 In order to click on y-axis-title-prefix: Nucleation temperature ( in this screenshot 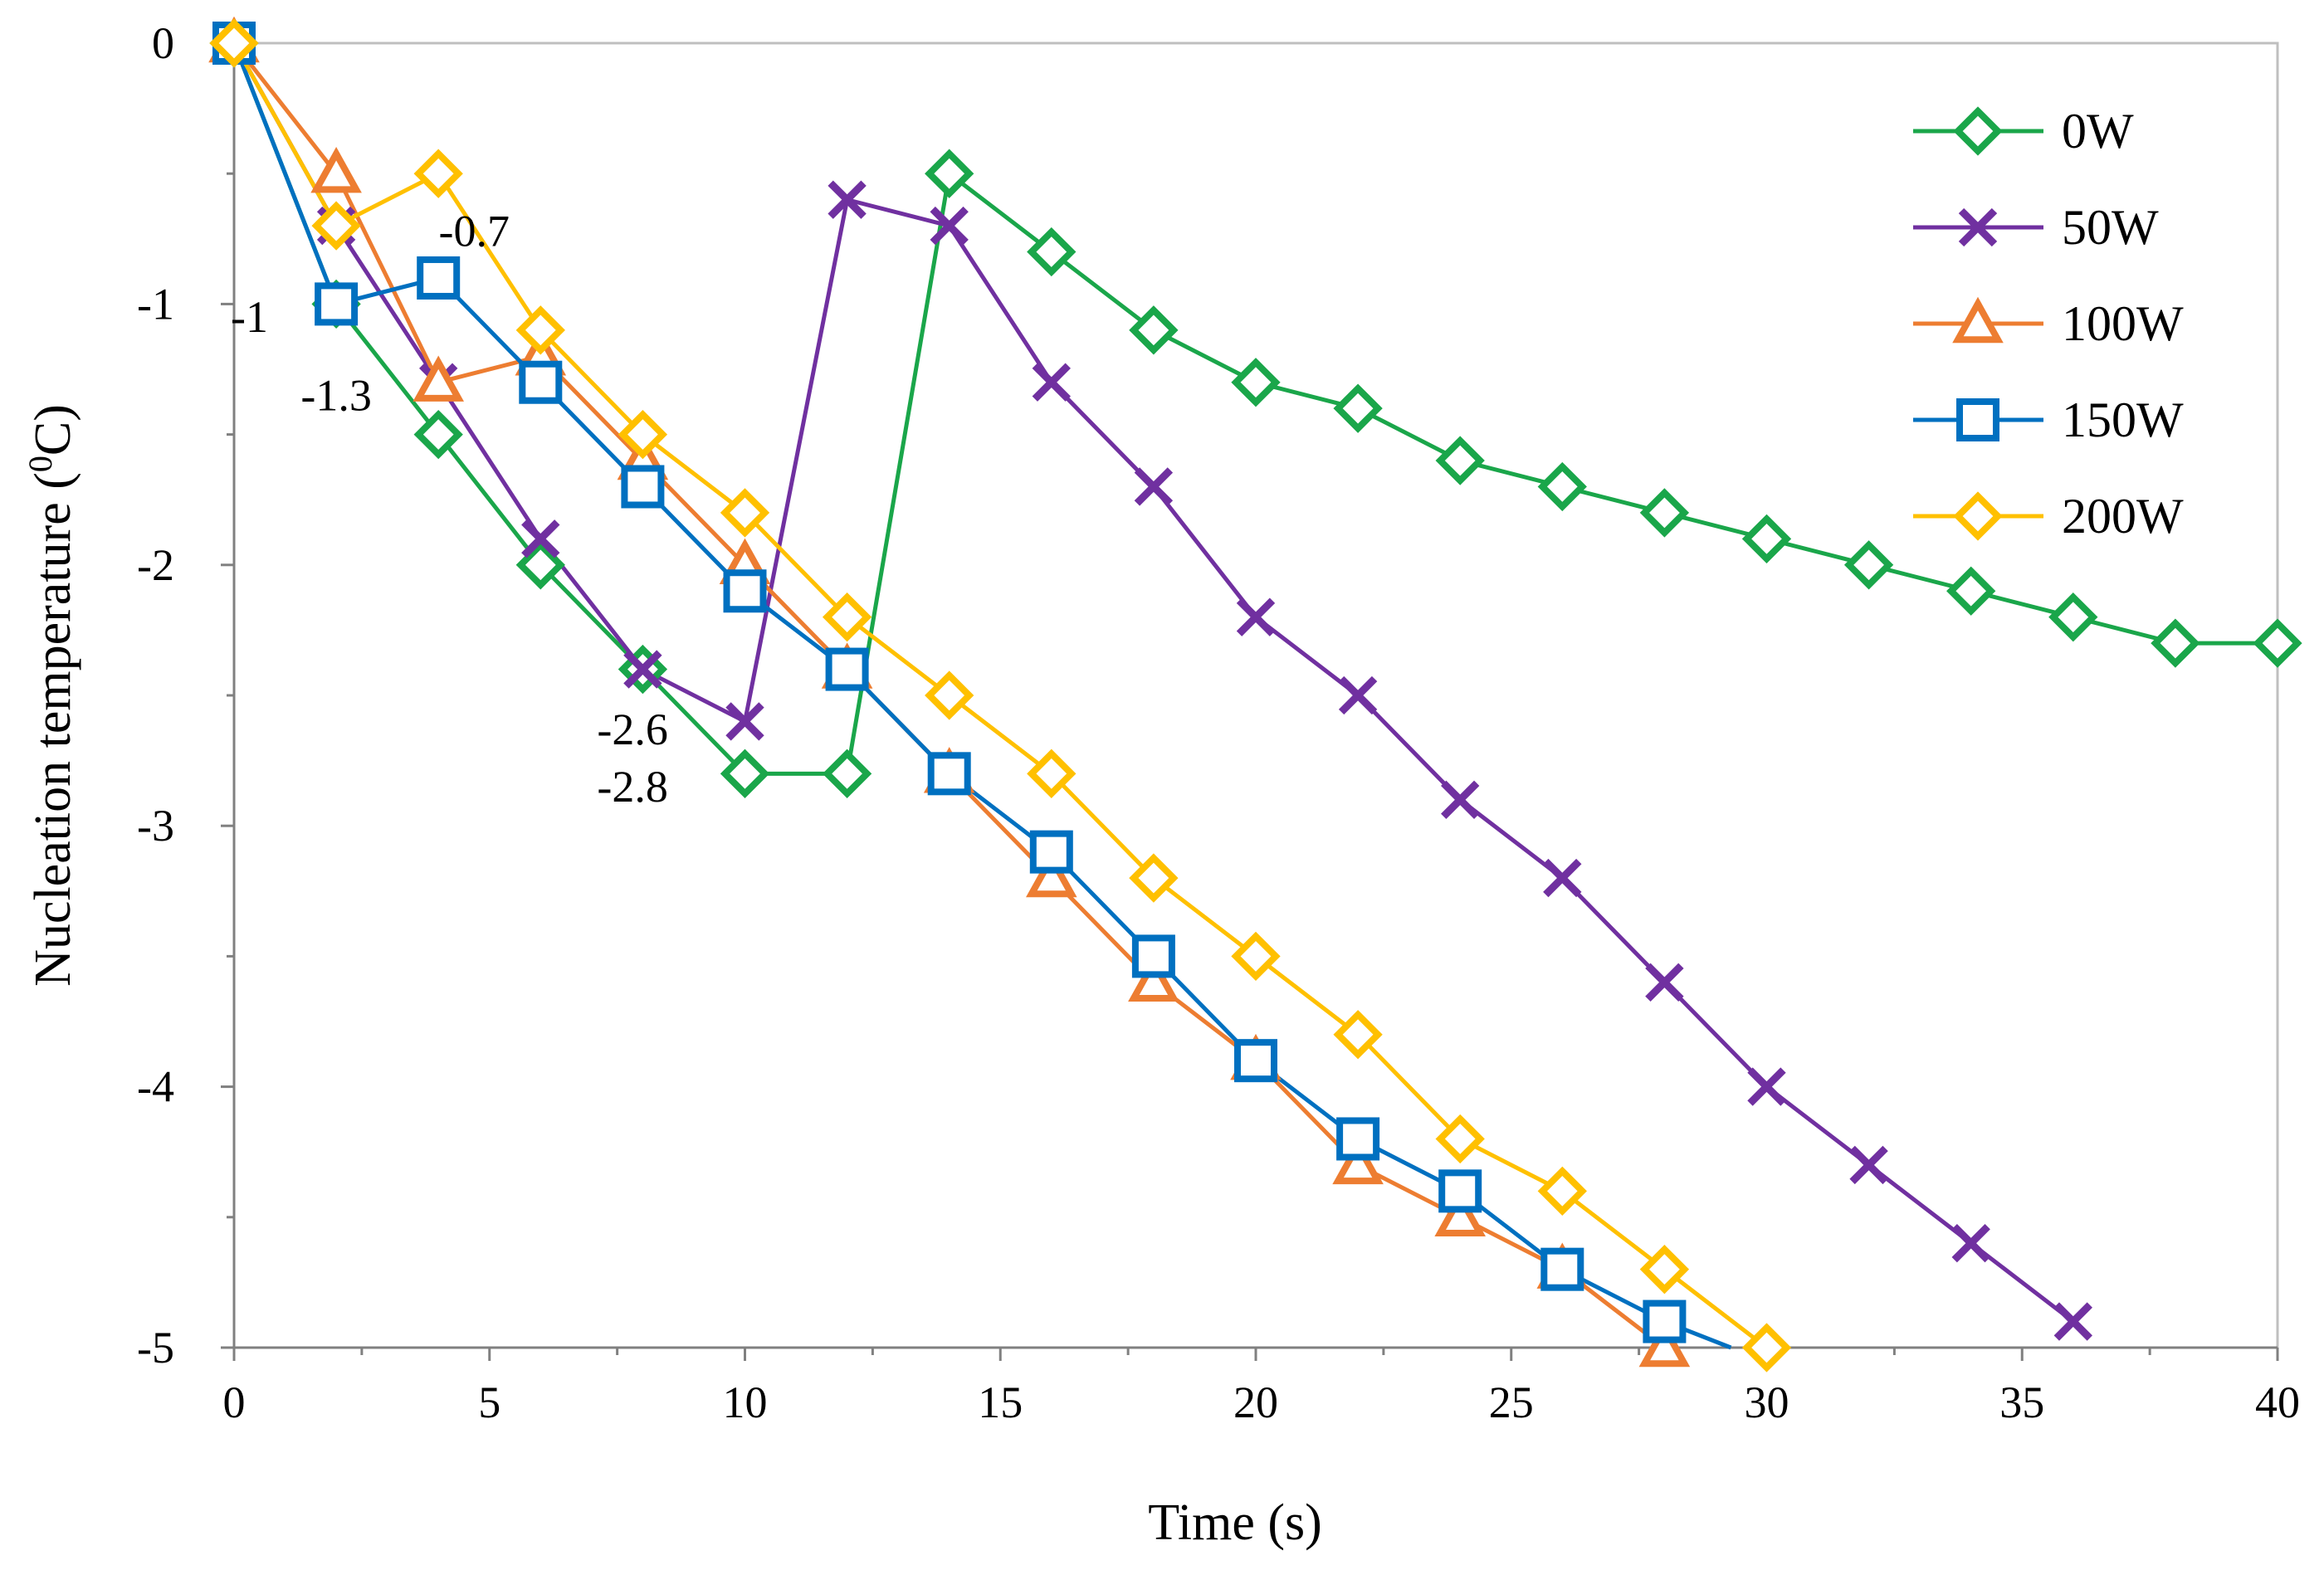, I will do `click(53, 729)`.